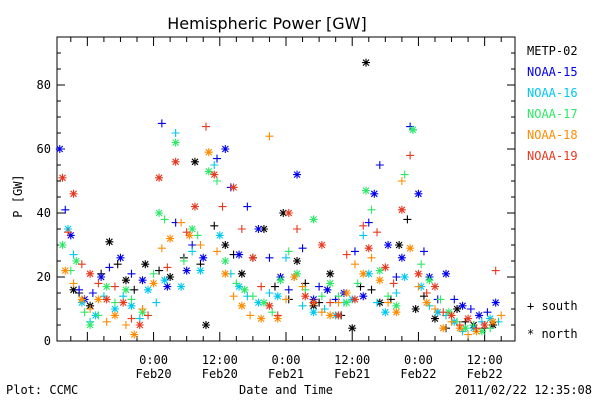  What do you see at coordinates (552, 135) in the screenshot?
I see `legend-entry: NOAA-18` at bounding box center [552, 135].